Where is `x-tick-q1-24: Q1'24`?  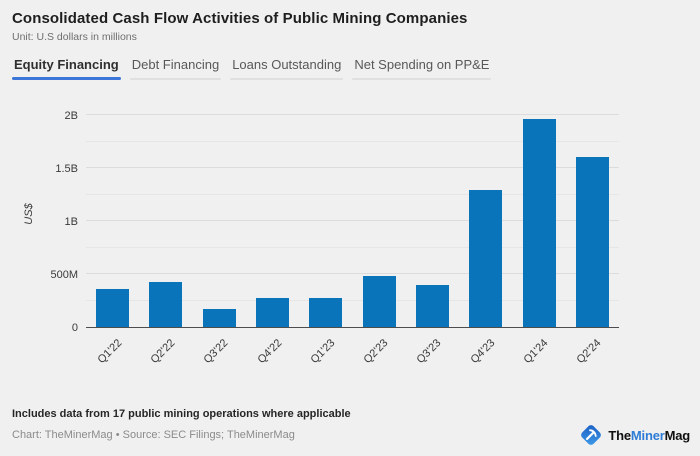
x-tick-q1-24: Q1'24 is located at coordinates (536, 352).